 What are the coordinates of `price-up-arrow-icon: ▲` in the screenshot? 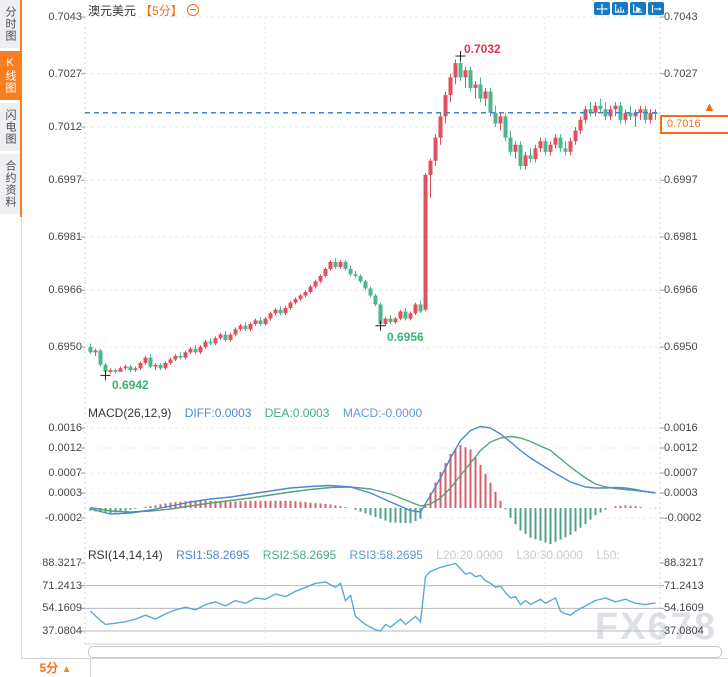 It's located at (709, 106).